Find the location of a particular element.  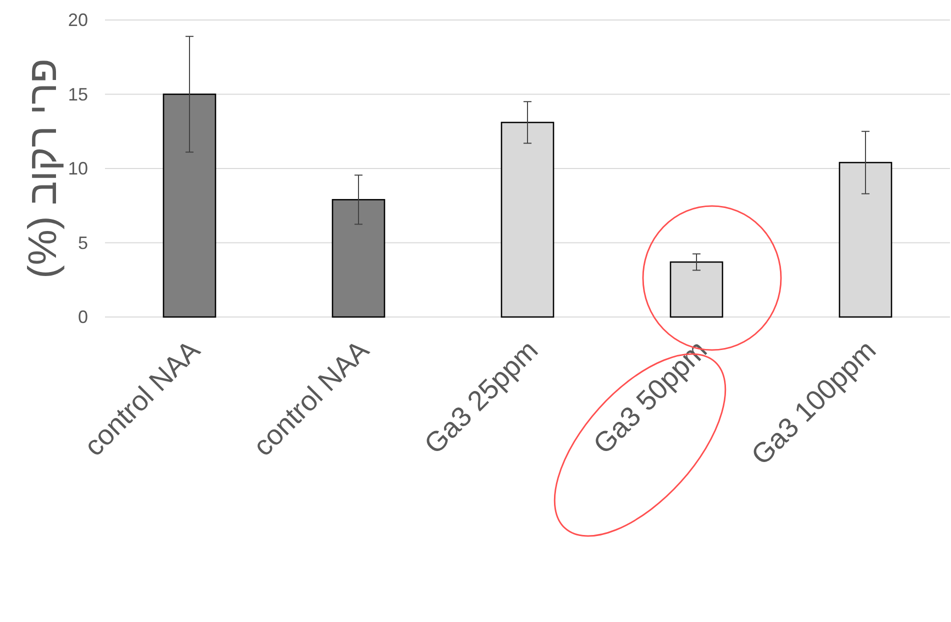

y-axis-title: פרי רקוב (%) is located at coordinates (43, 168).